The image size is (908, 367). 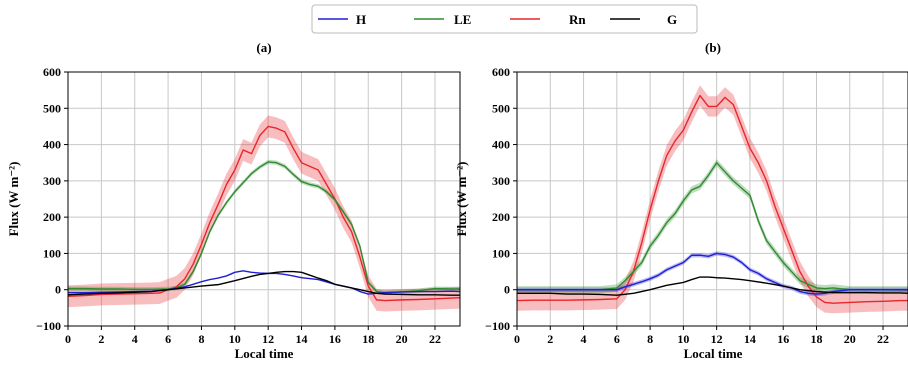 What do you see at coordinates (201, 339) in the screenshot?
I see `panel-a-xtick-label-8: 8` at bounding box center [201, 339].